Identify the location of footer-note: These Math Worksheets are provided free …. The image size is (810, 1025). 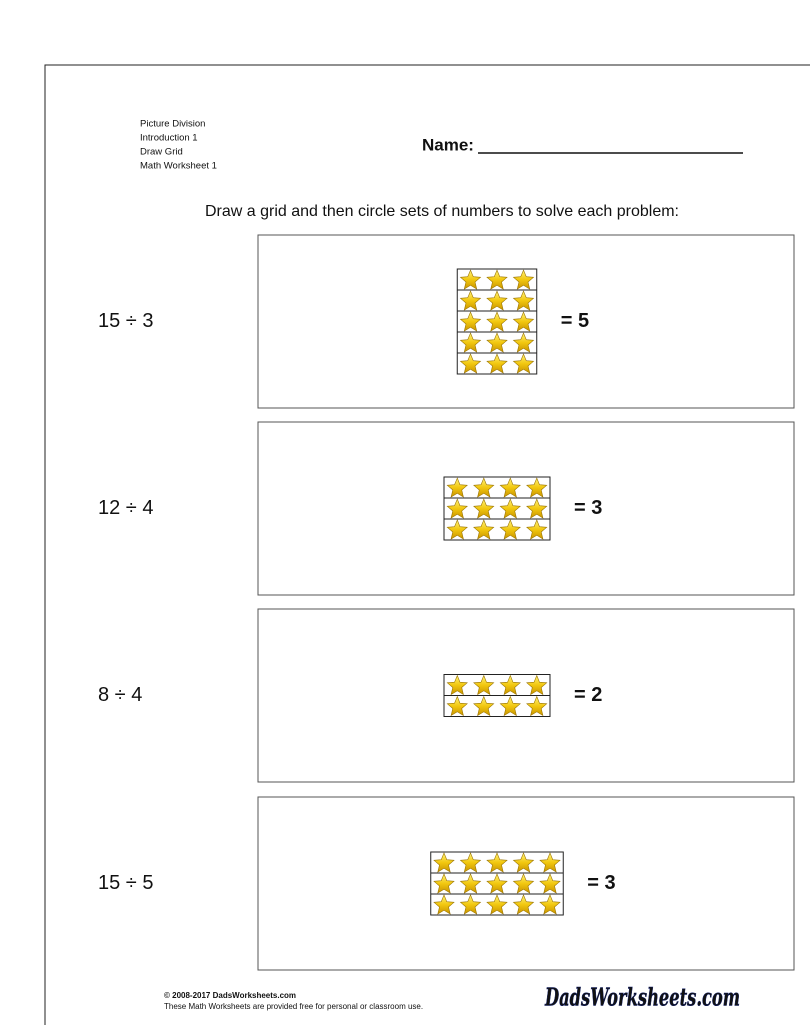
(293, 1006).